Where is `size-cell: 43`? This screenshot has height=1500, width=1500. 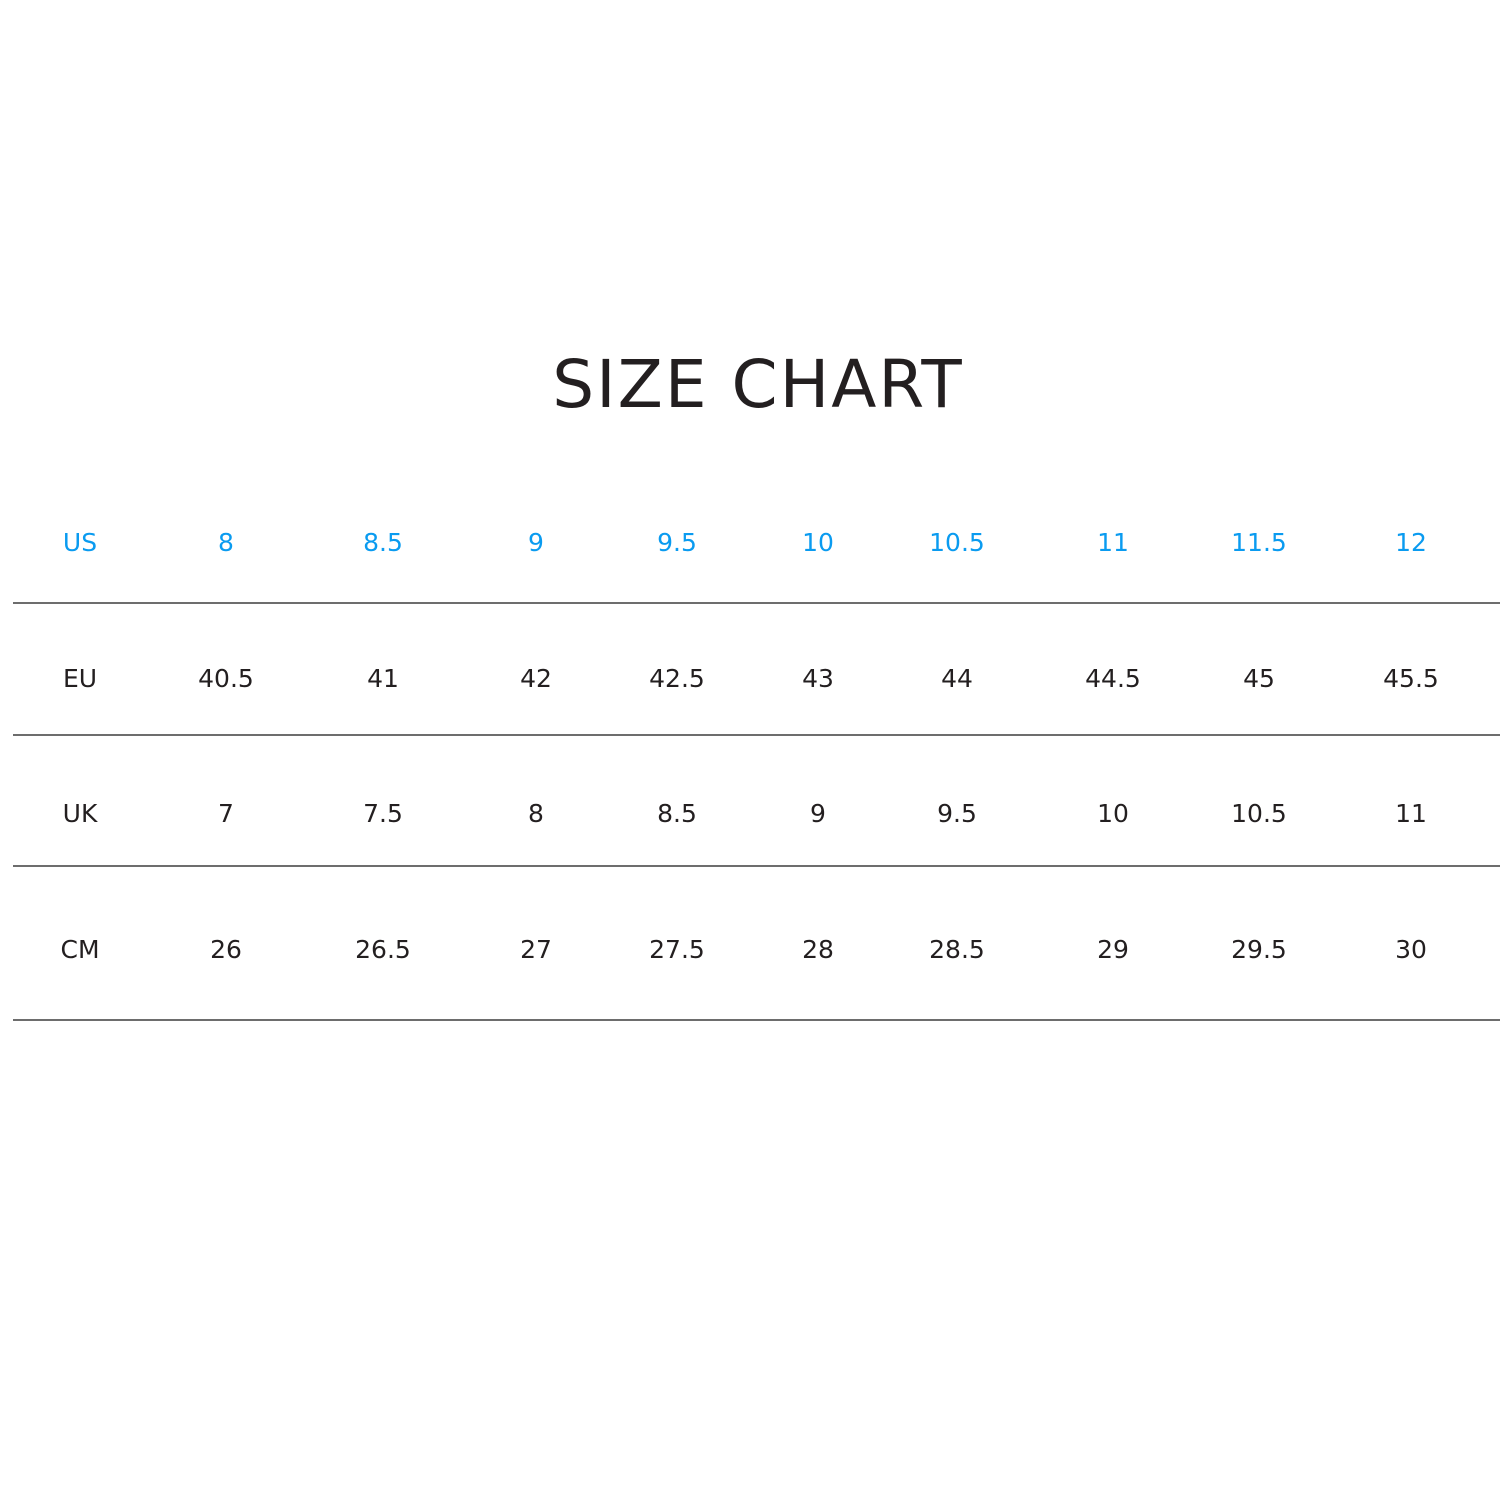 size-cell: 43 is located at coordinates (818, 678).